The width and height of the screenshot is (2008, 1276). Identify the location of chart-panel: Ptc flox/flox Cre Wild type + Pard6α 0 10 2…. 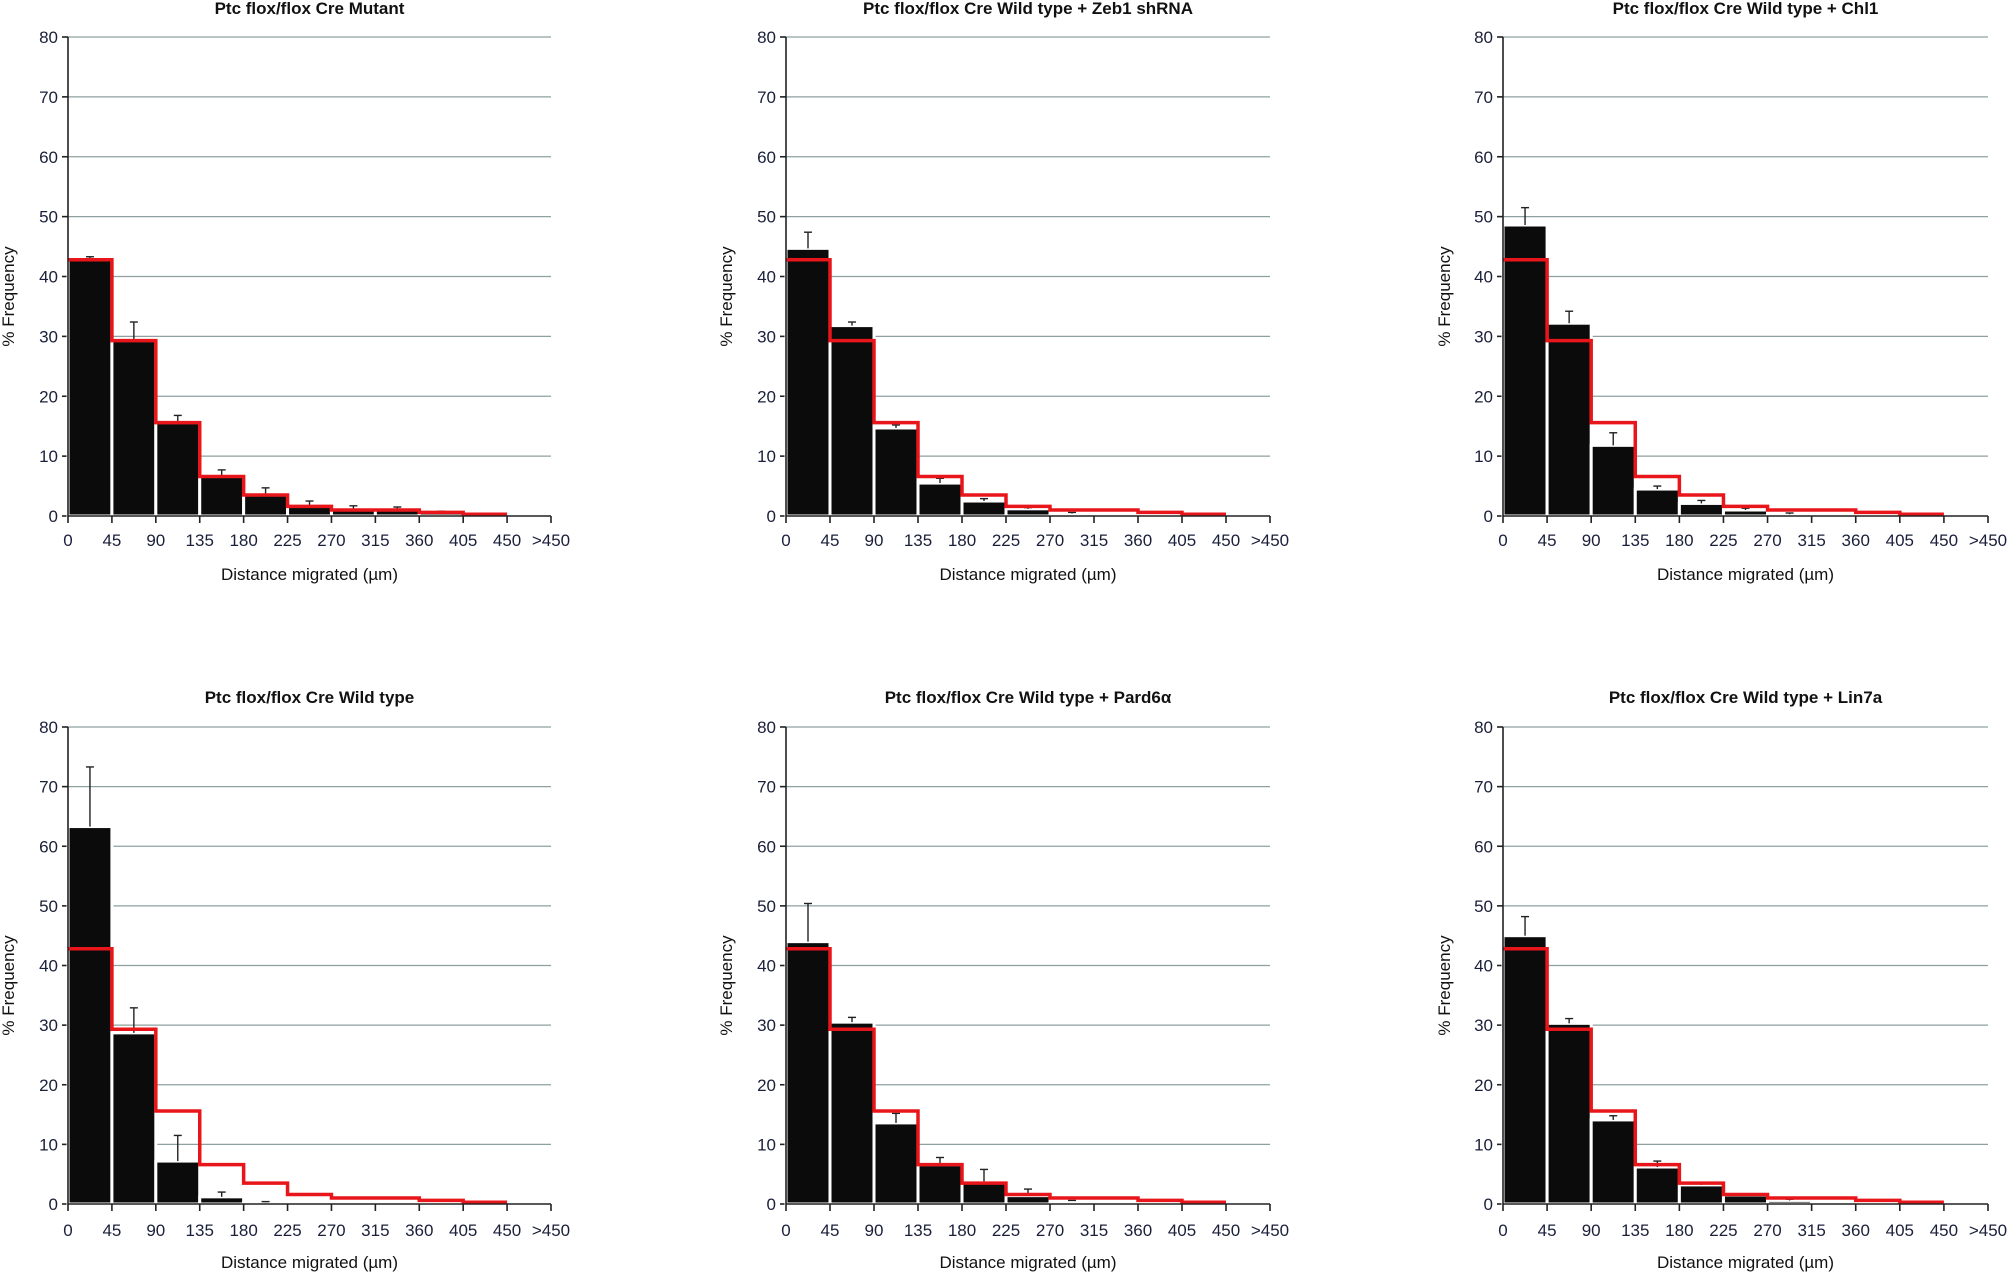
(1003, 980).